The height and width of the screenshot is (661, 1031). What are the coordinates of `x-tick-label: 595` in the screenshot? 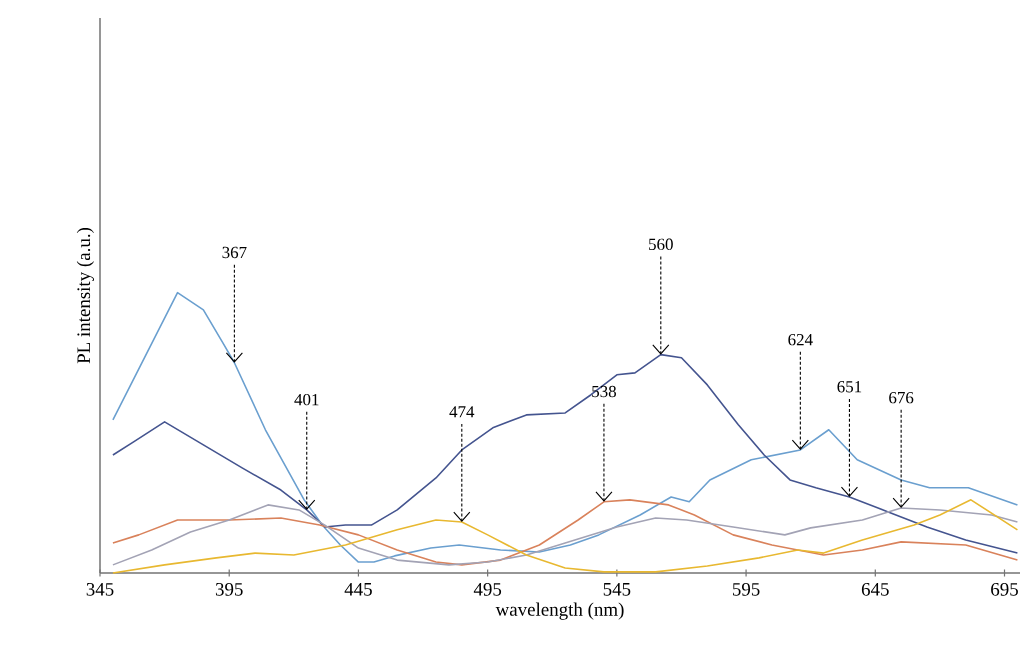 It's located at (746, 589).